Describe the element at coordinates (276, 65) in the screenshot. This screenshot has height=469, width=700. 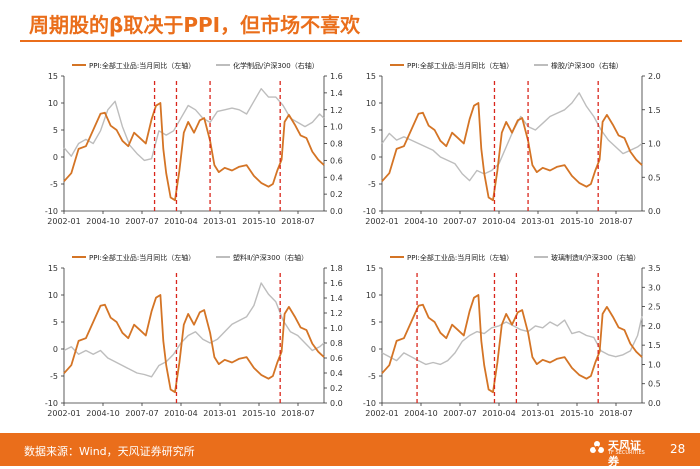
I see `legend-ratio-label: 化学制品/沪深300（右轴）` at that location.